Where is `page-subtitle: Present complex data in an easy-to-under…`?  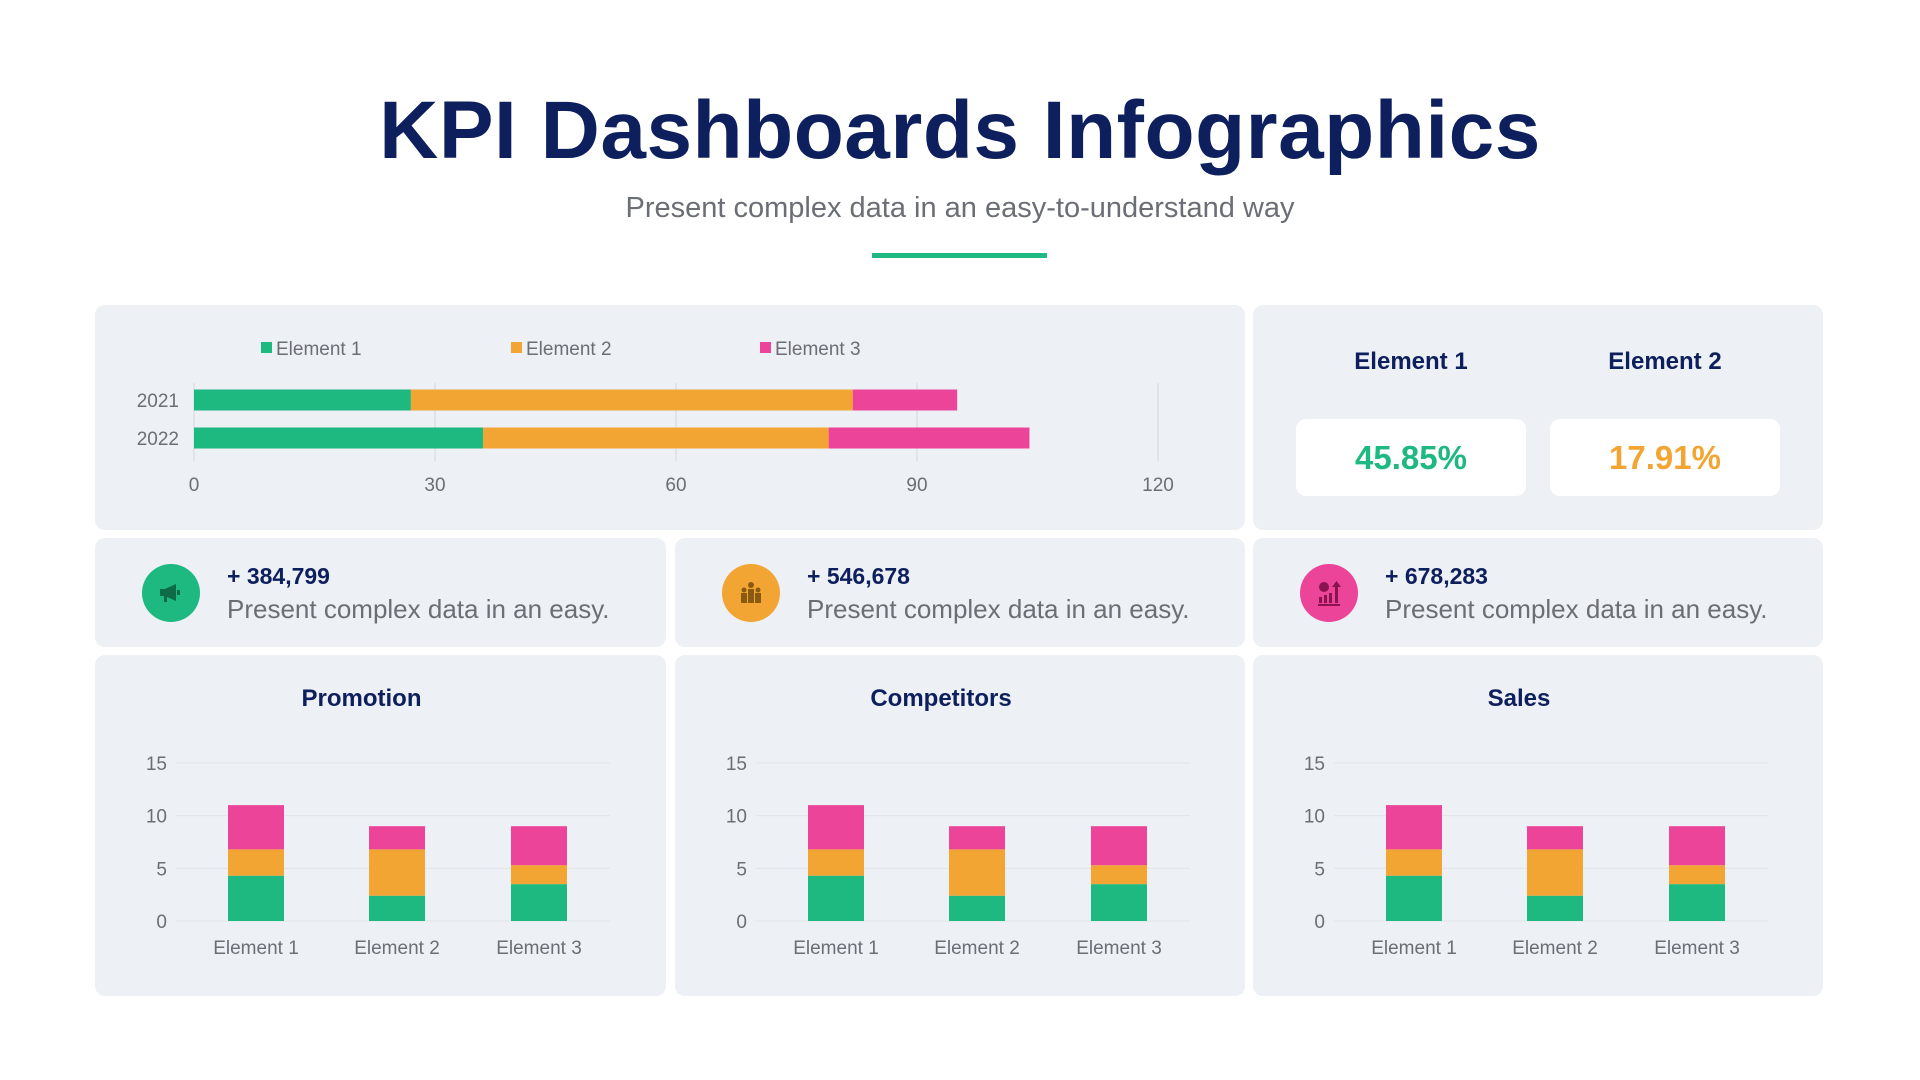
page-subtitle: Present complex data in an easy-to-under… is located at coordinates (960, 208).